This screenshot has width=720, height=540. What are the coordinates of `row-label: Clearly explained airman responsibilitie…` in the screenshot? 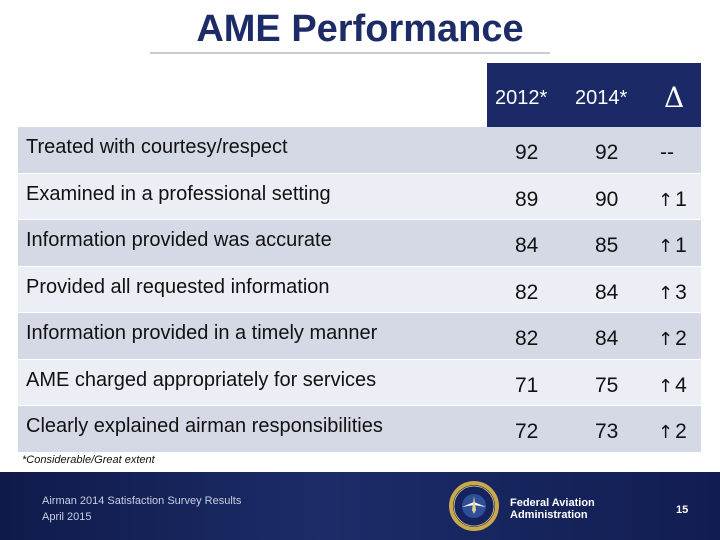 It's located at (204, 426).